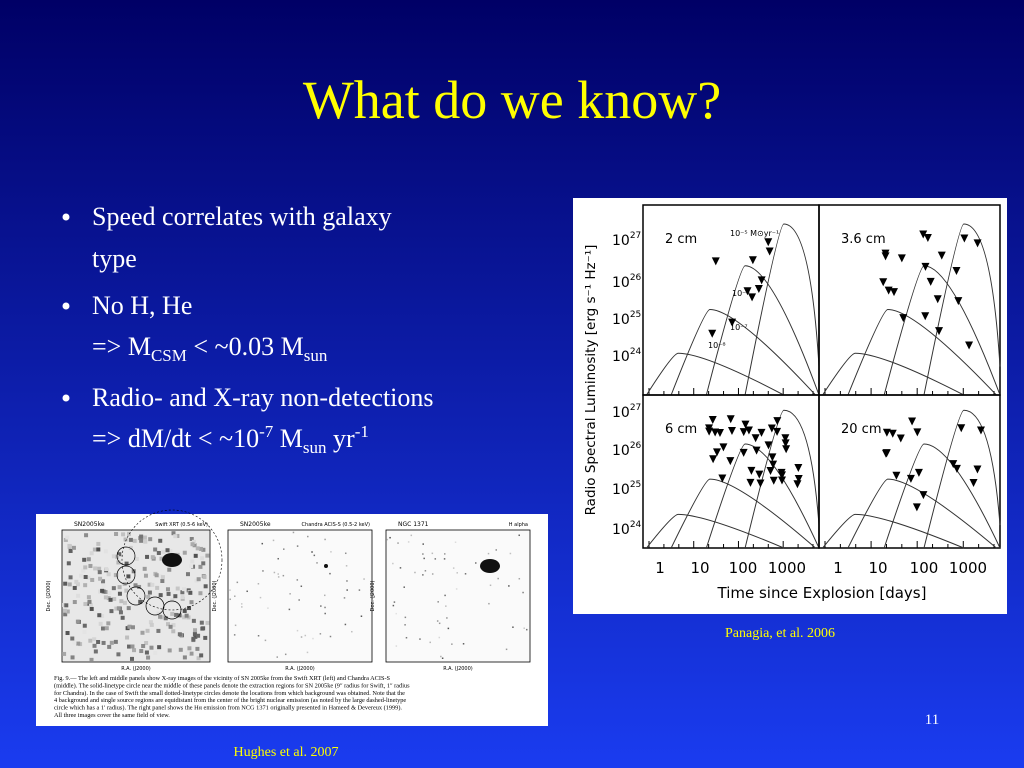 The height and width of the screenshot is (768, 1024). Describe the element at coordinates (136, 596) in the screenshot. I see `image-panel` at that location.